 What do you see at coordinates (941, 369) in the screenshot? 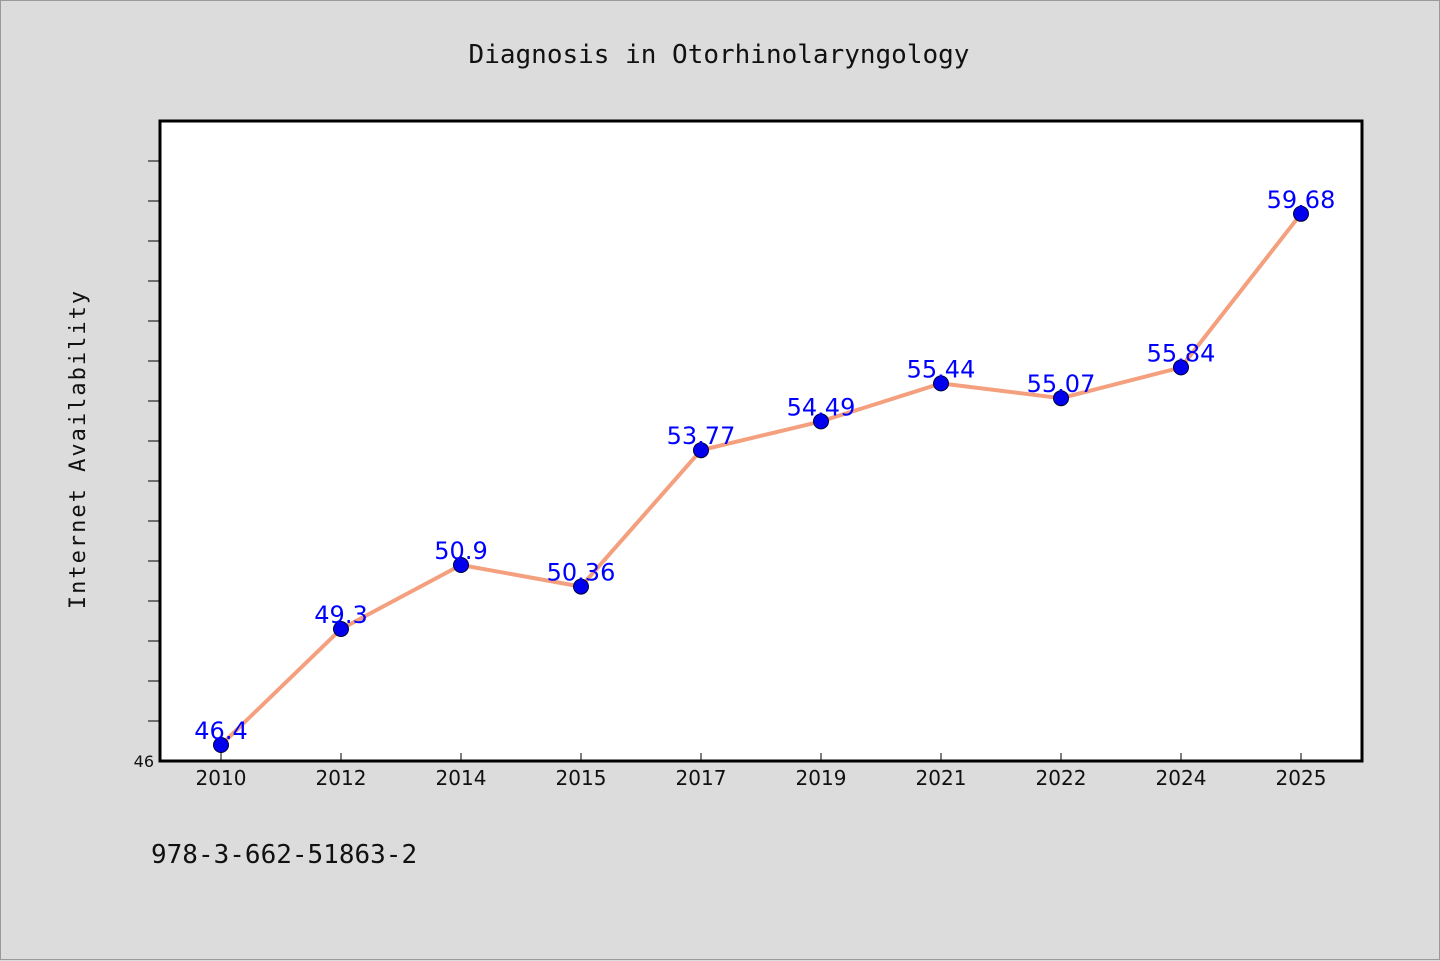
I see `data-label: 55.44` at bounding box center [941, 369].